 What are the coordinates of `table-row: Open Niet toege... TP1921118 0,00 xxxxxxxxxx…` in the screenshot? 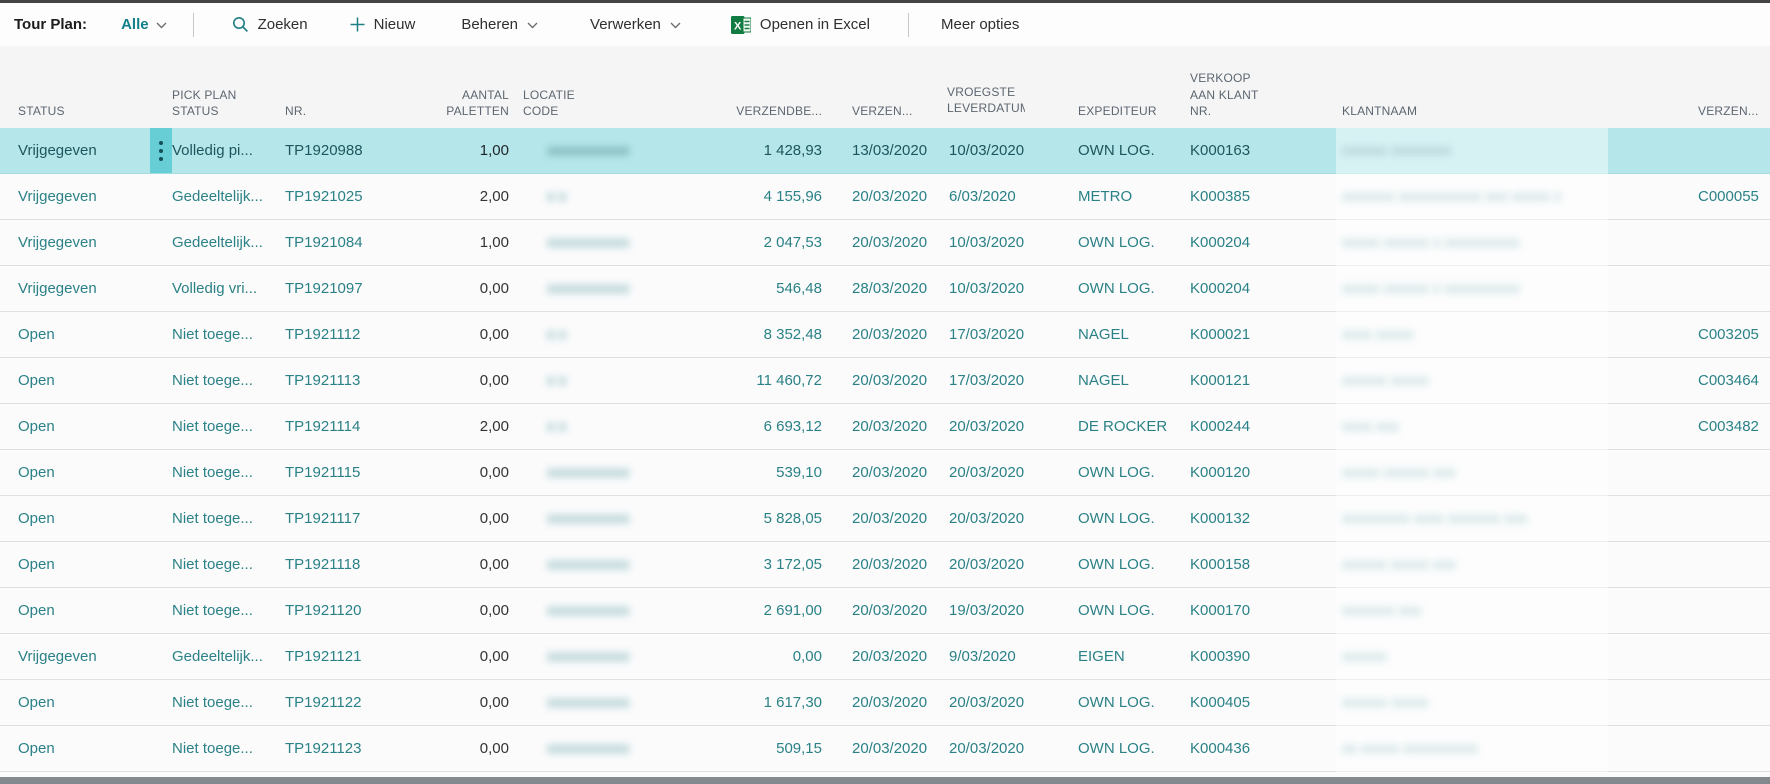 It's located at (885, 565).